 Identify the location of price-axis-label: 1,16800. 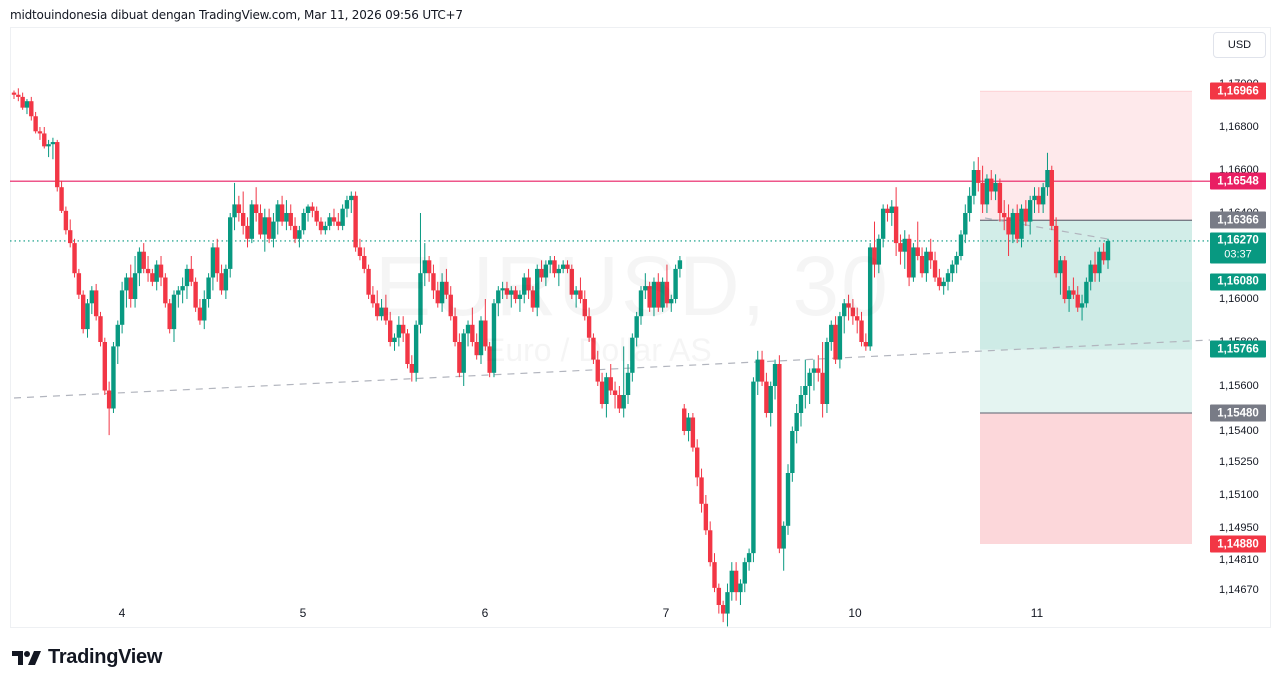
(1239, 127).